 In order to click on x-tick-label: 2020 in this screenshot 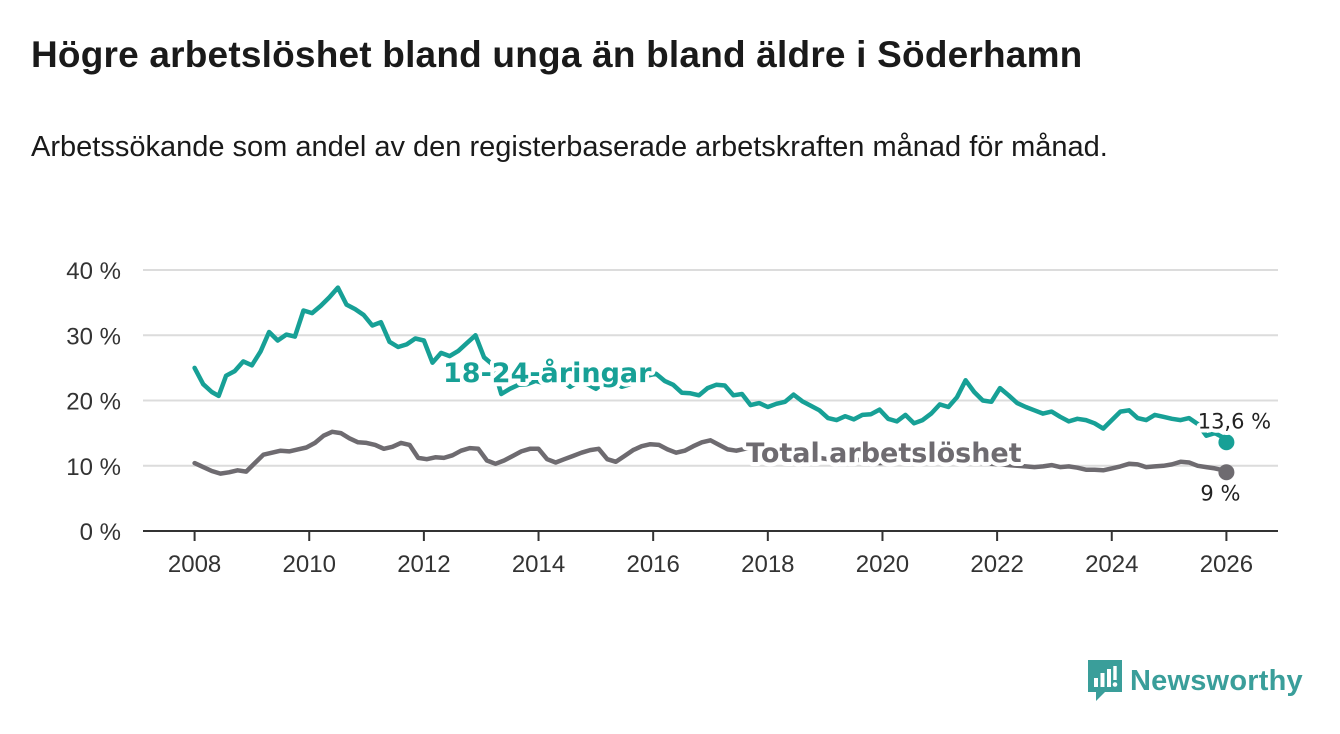, I will do `click(882, 564)`.